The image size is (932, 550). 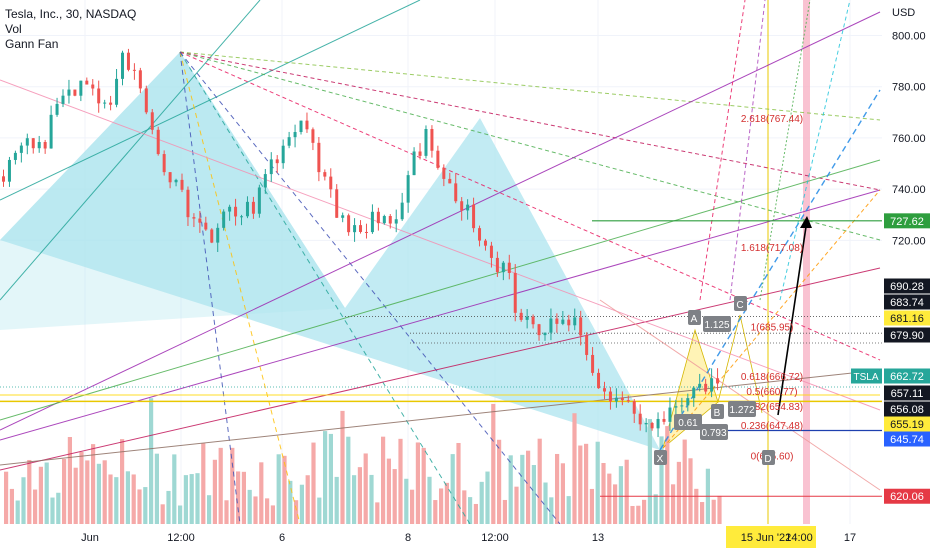 What do you see at coordinates (772, 407) in the screenshot?
I see `fib-label: 0.382(654.83)` at bounding box center [772, 407].